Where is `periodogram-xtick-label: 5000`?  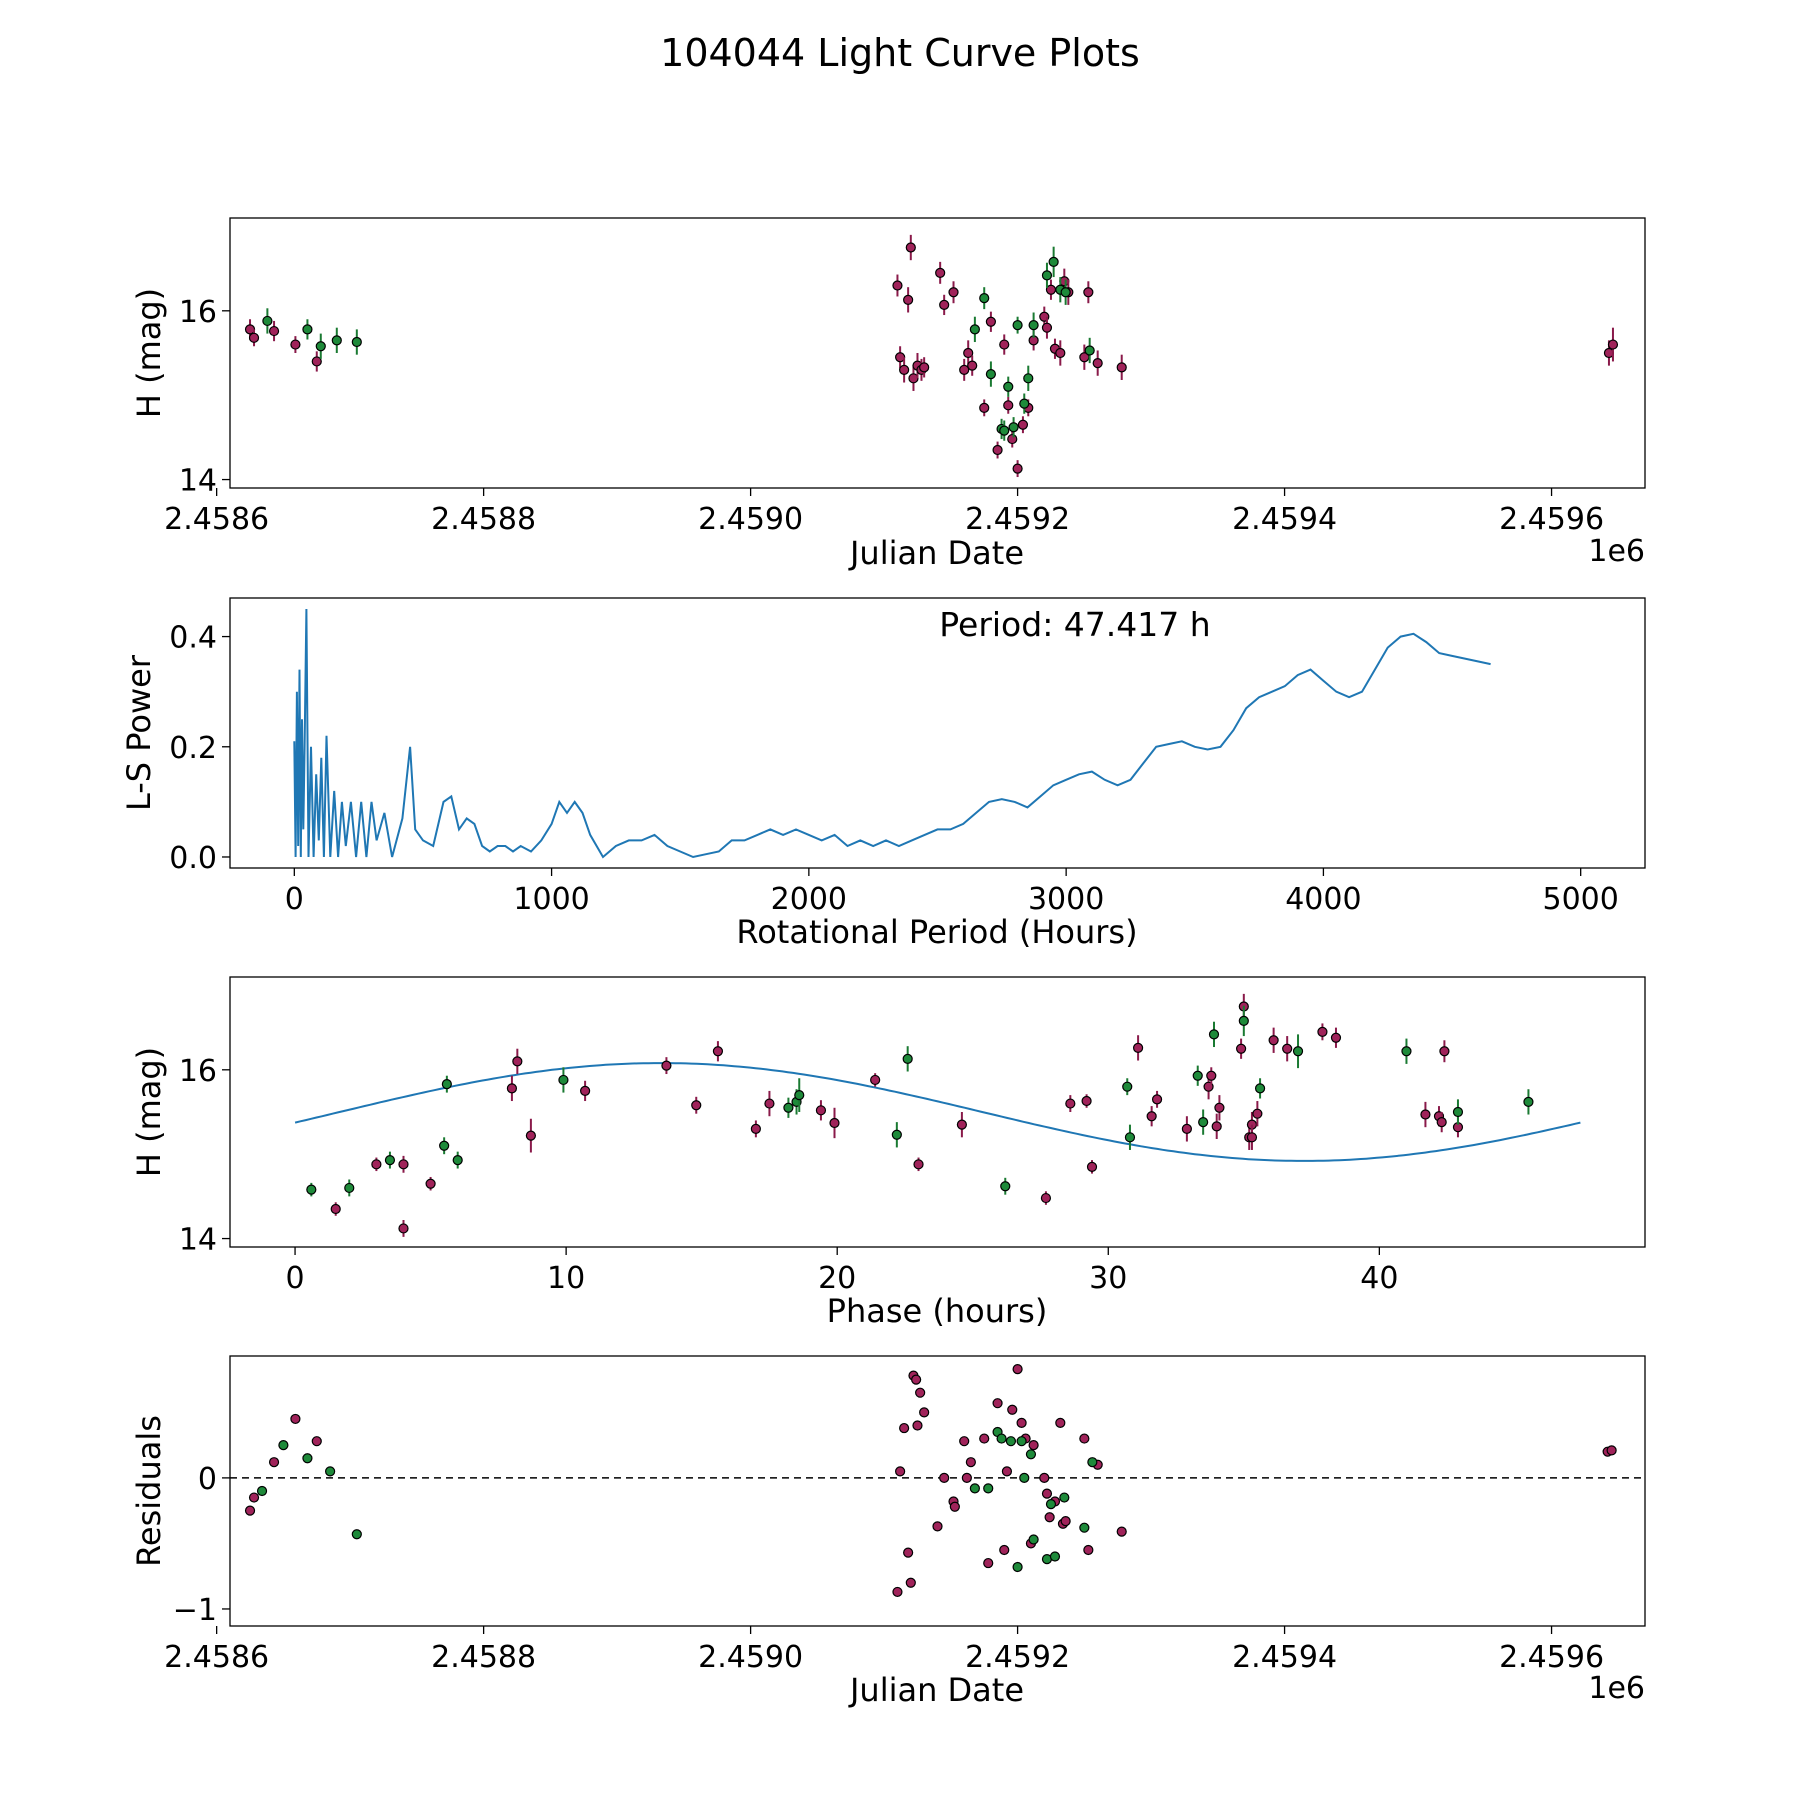
periodogram-xtick-label: 5000 is located at coordinates (1581, 899).